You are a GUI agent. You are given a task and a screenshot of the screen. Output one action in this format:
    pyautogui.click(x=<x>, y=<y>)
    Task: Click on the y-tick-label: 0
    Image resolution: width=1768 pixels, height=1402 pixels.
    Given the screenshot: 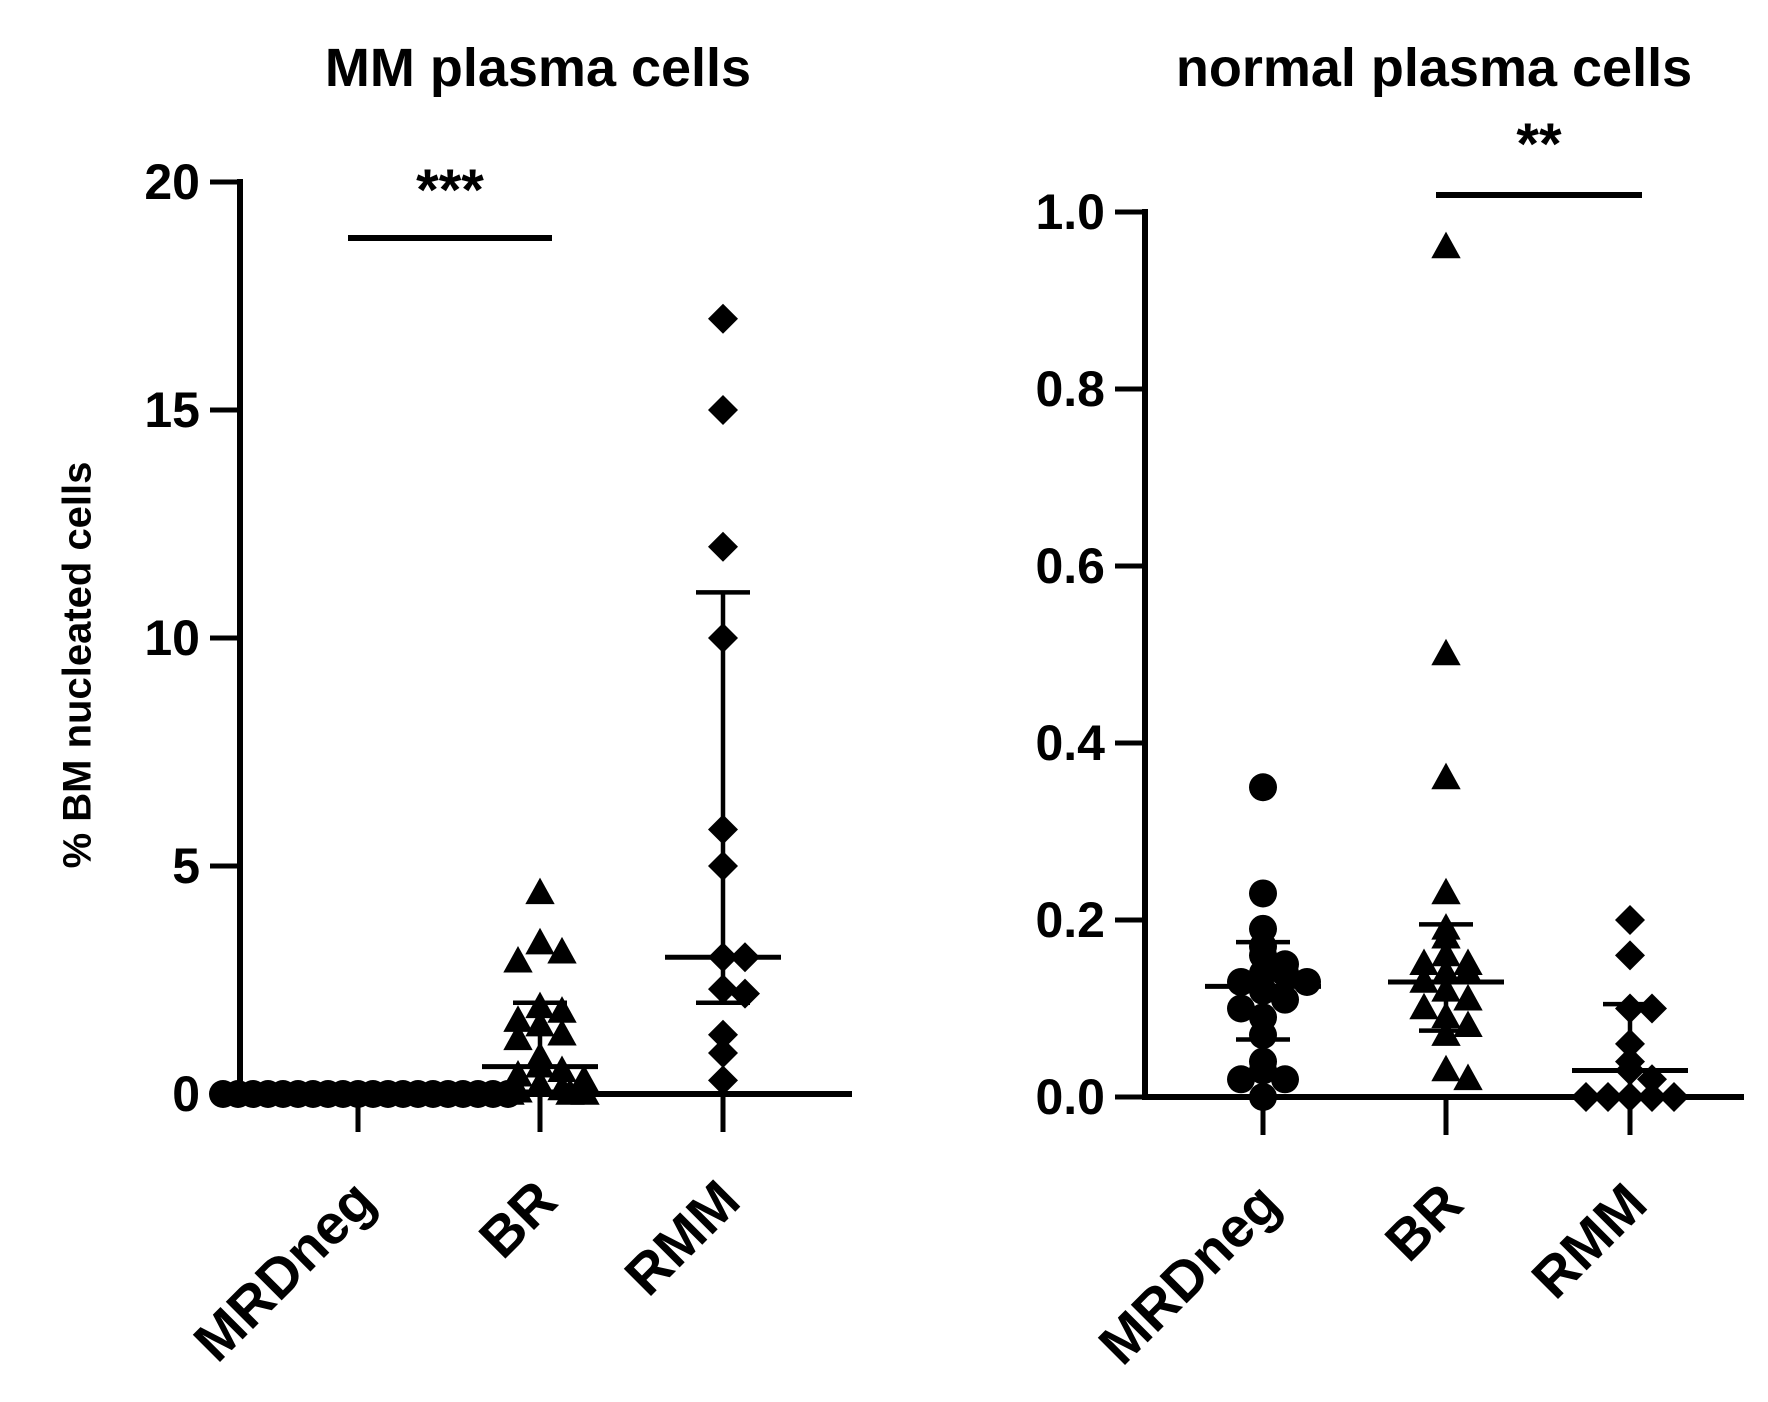 What is the action you would take?
    pyautogui.click(x=186, y=1094)
    